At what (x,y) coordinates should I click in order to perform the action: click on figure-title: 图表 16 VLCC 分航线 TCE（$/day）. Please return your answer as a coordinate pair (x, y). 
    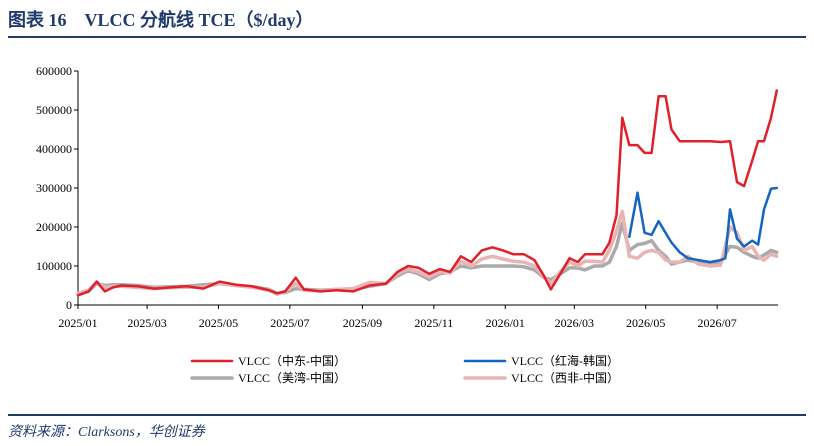
    Looking at the image, I should click on (161, 20).